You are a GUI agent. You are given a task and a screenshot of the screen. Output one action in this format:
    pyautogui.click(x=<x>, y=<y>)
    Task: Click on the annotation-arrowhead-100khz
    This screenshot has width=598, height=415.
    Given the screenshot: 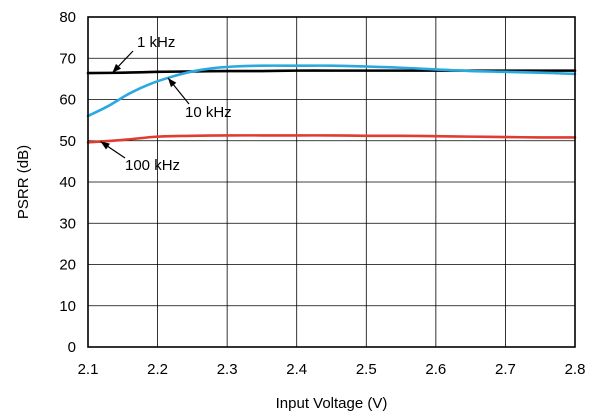 What is the action you would take?
    pyautogui.click(x=105, y=145)
    